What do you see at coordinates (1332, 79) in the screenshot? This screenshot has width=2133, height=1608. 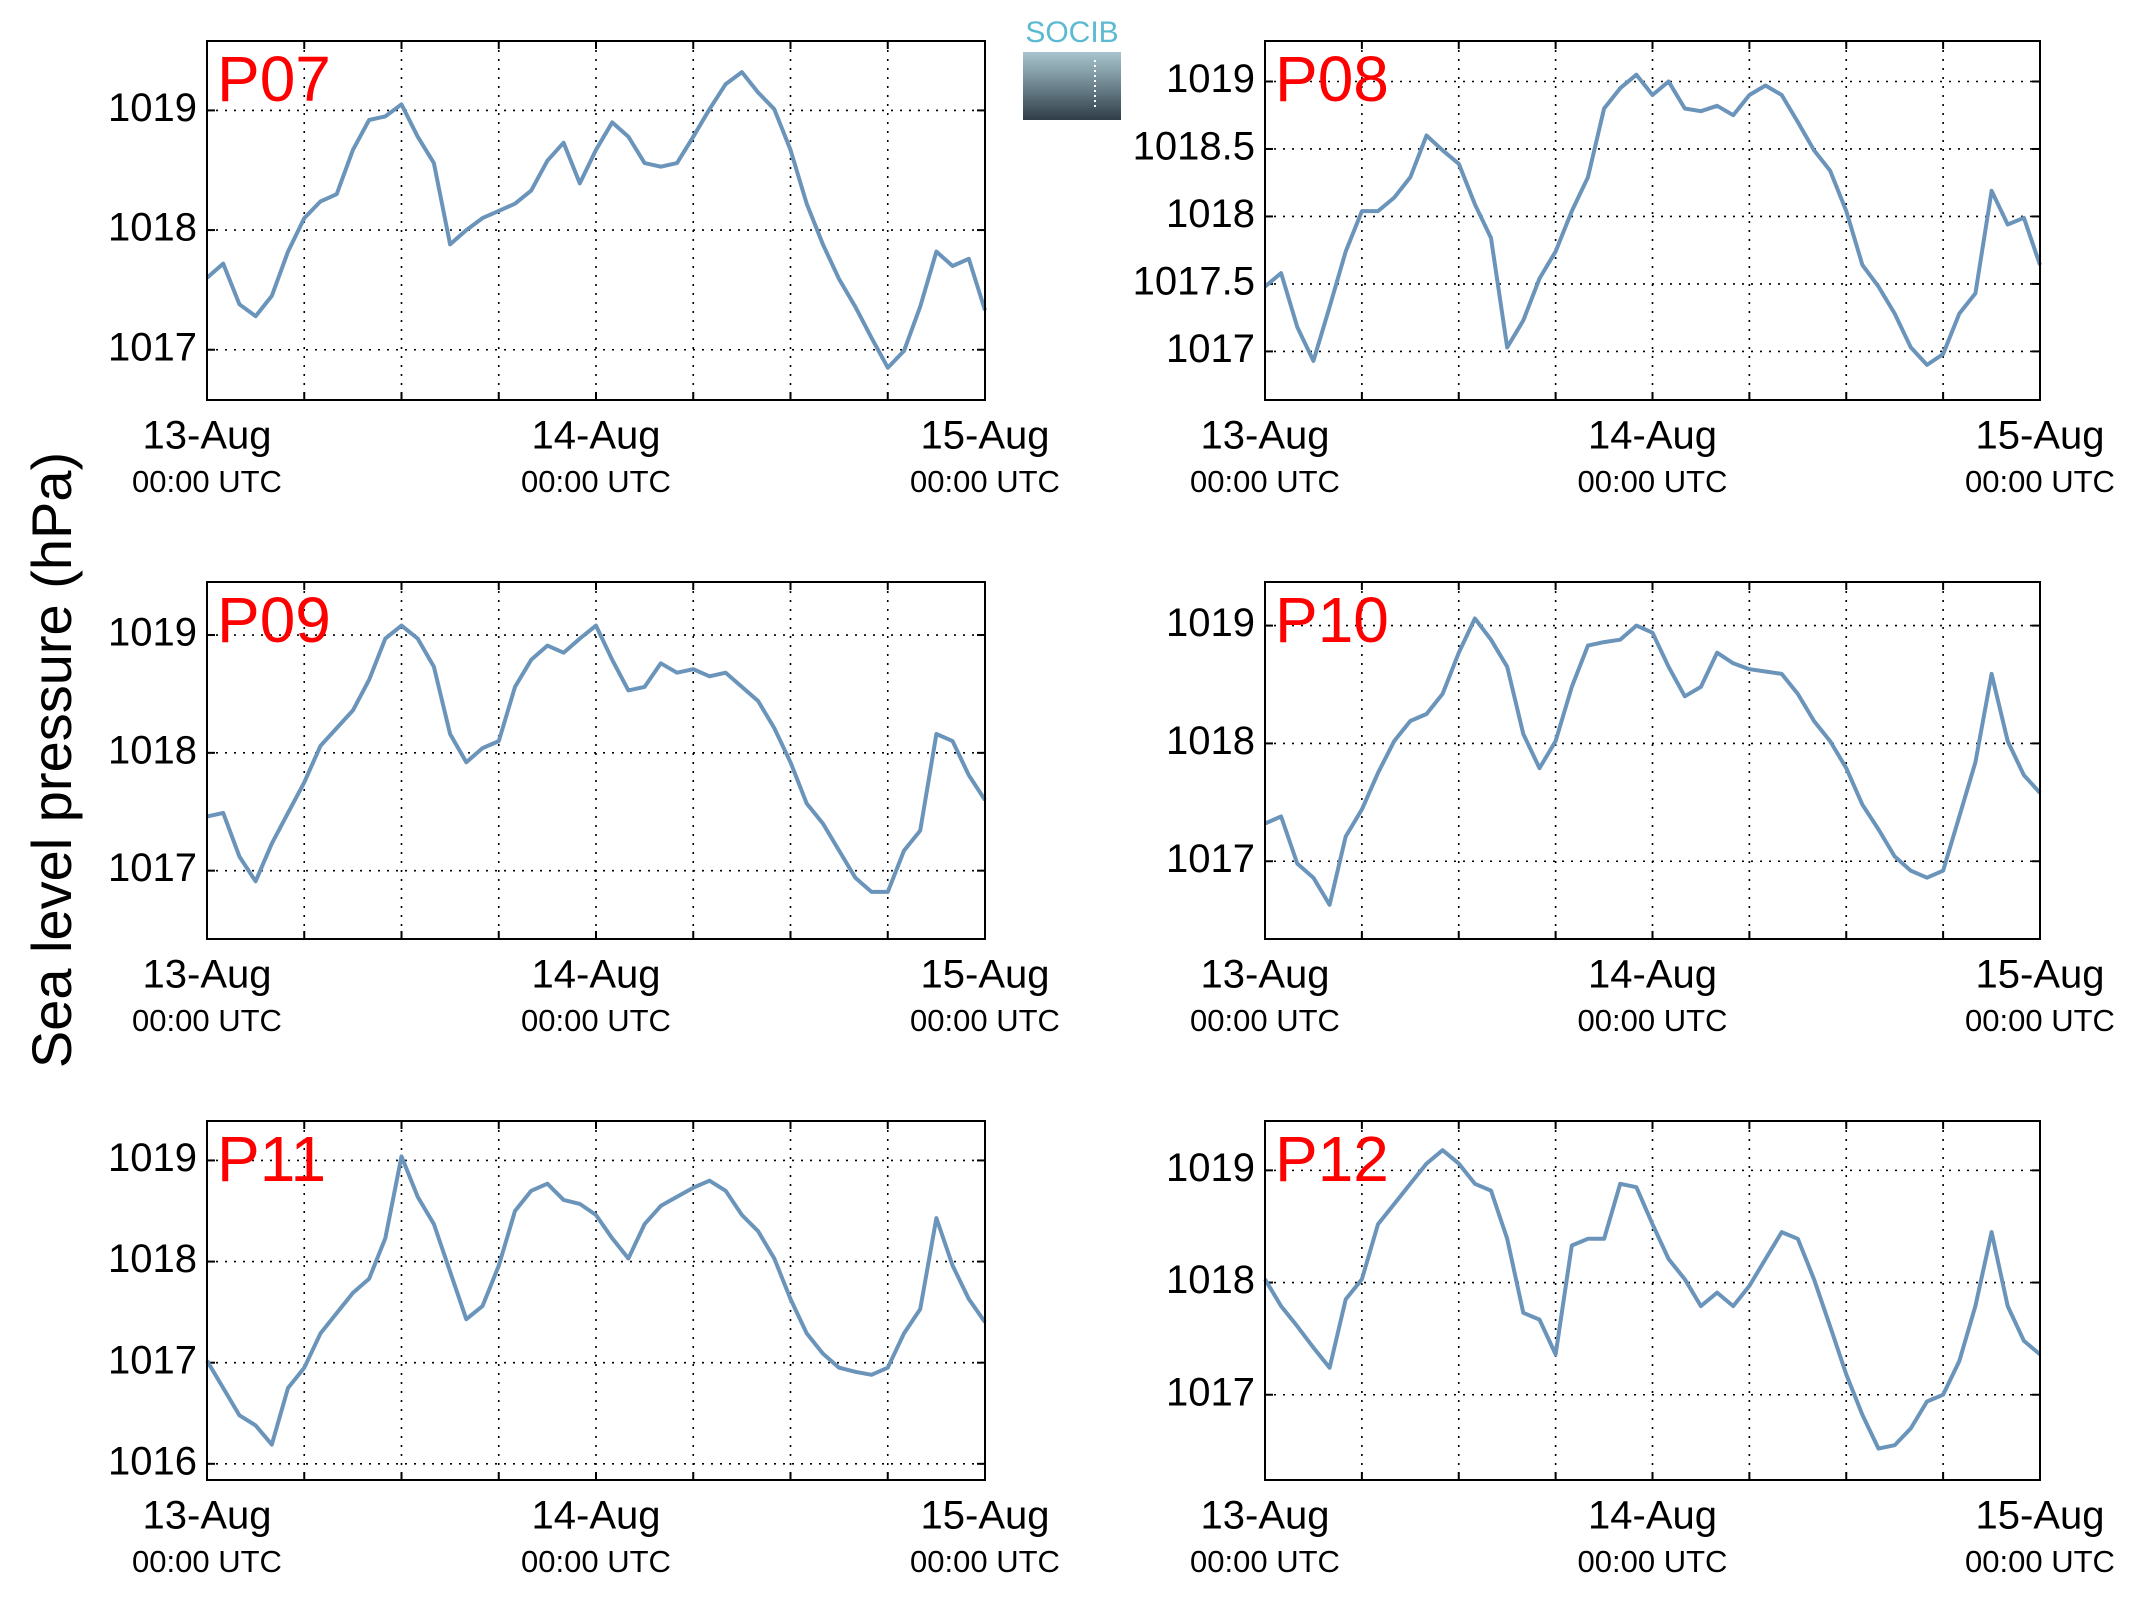 I see `panel-title: P08` at bounding box center [1332, 79].